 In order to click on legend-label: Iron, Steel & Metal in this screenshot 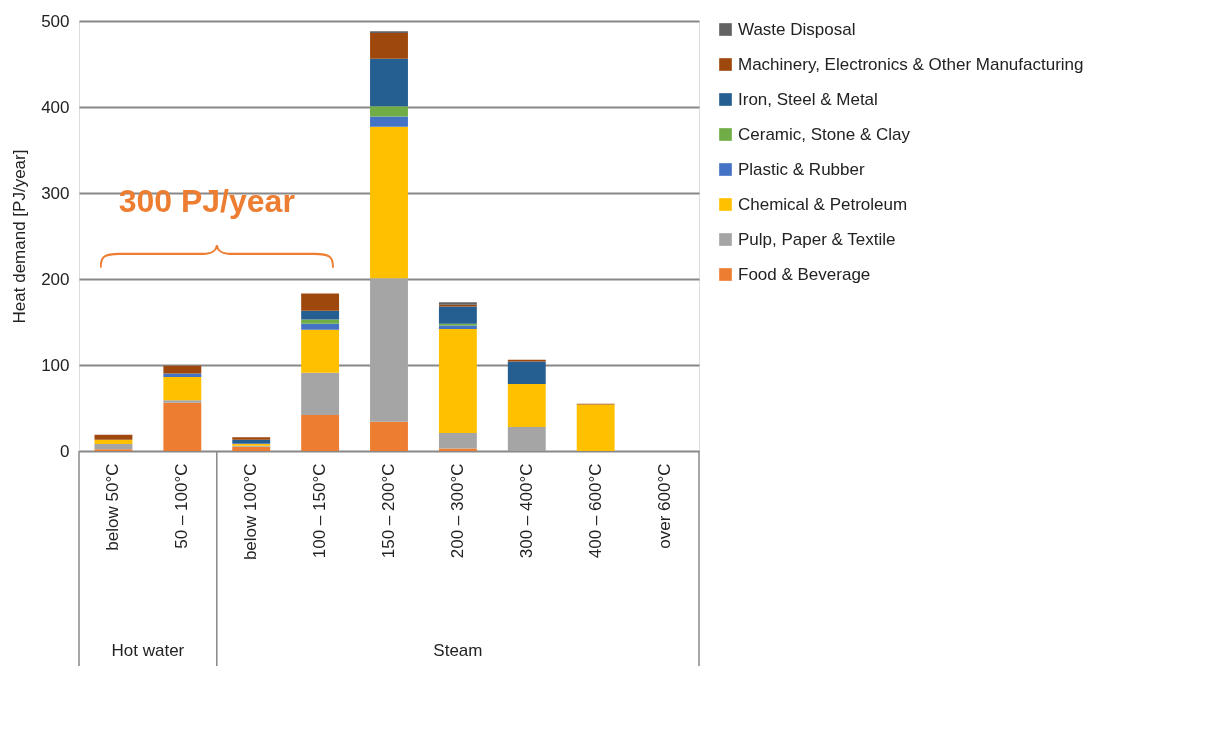, I will do `click(808, 99)`.